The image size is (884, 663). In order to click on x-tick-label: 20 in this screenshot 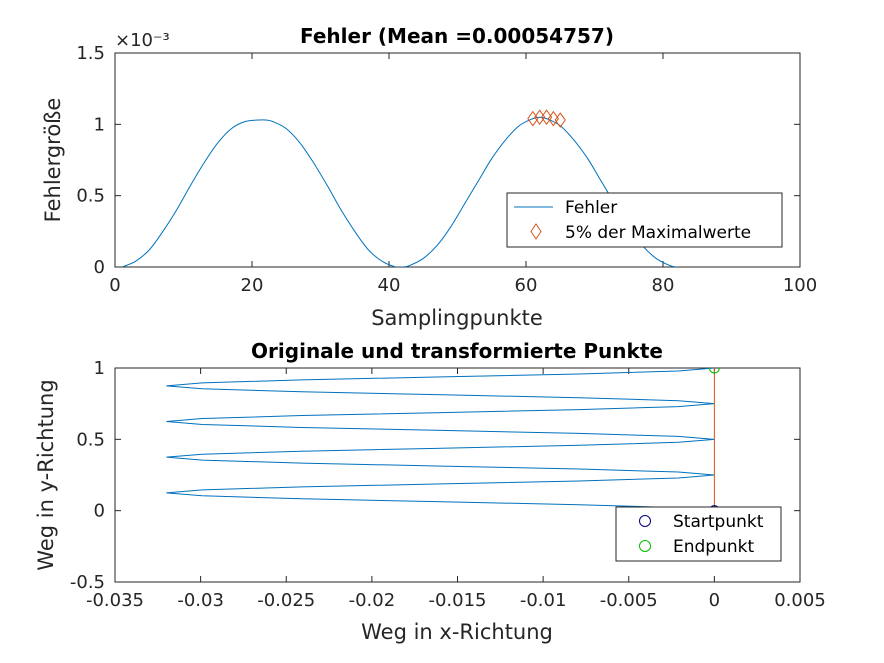, I will do `click(252, 285)`.